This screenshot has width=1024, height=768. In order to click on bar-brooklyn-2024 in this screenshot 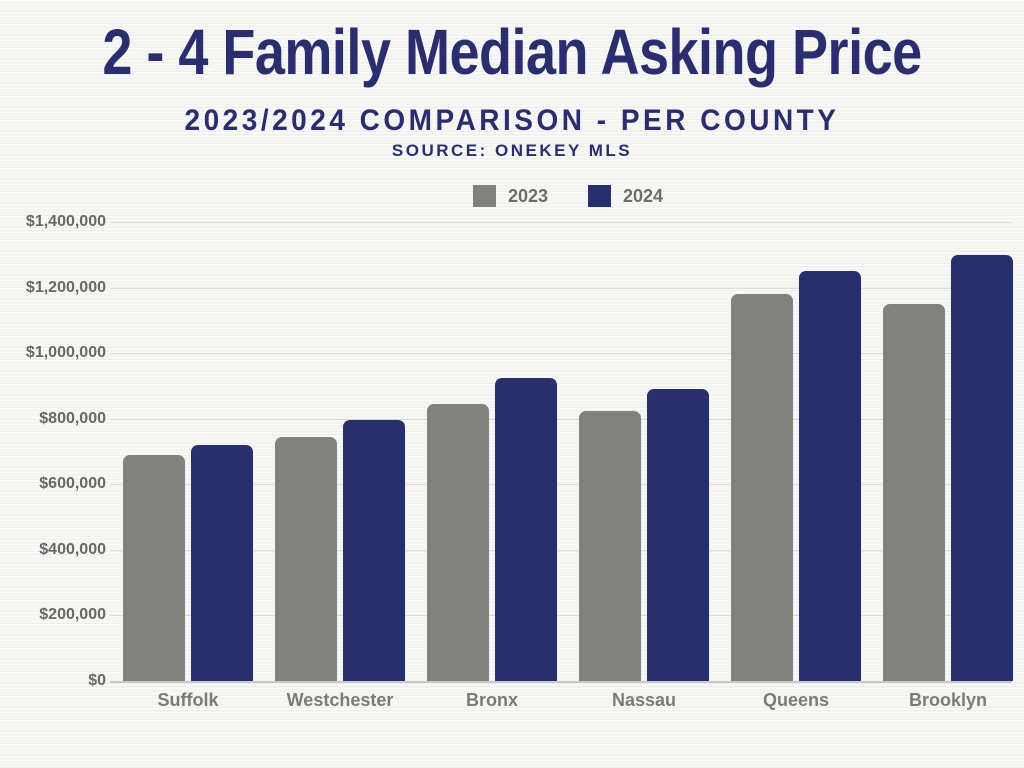, I will do `click(982, 468)`.